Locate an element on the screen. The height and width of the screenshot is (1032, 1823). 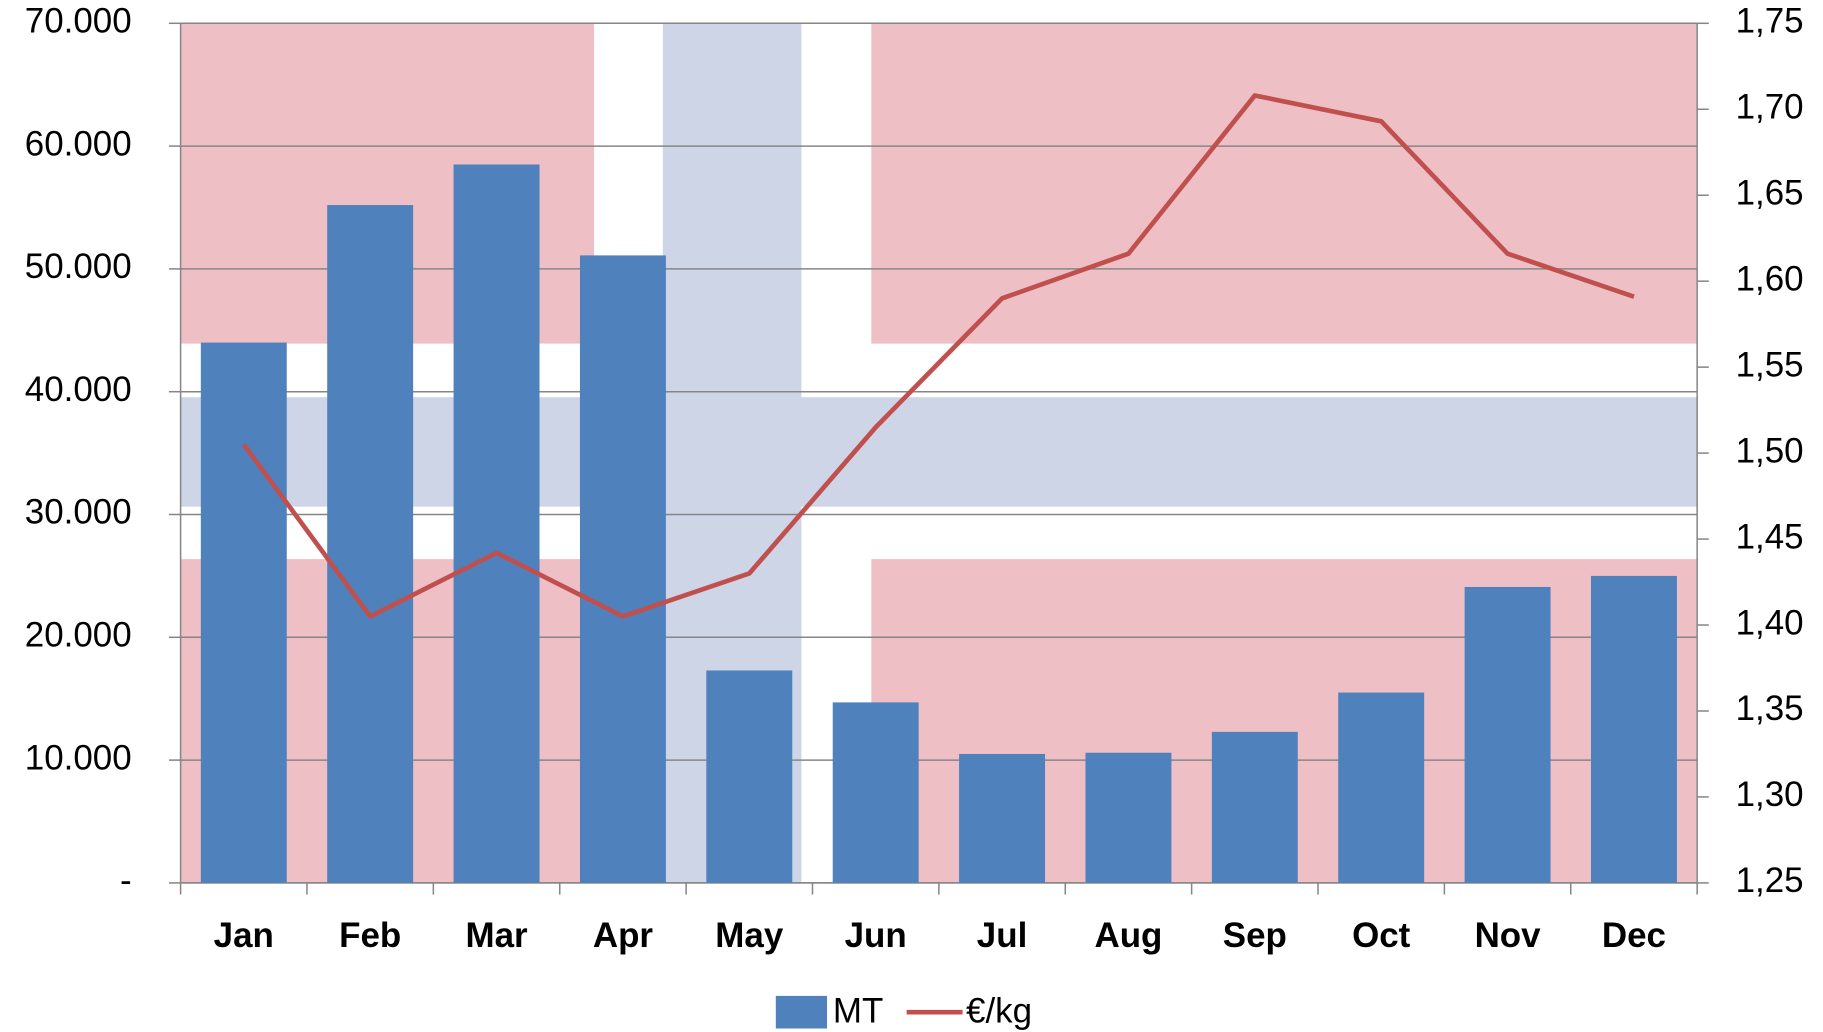
y2-tick-label: 1,60 is located at coordinates (1770, 278).